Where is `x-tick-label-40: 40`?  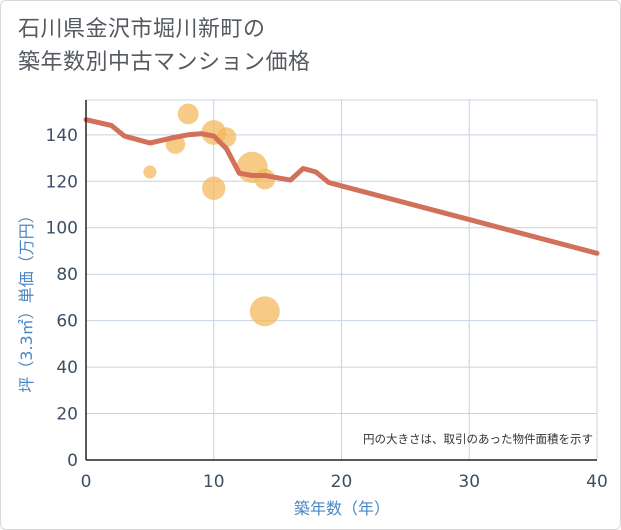 x-tick-label-40: 40 is located at coordinates (597, 482).